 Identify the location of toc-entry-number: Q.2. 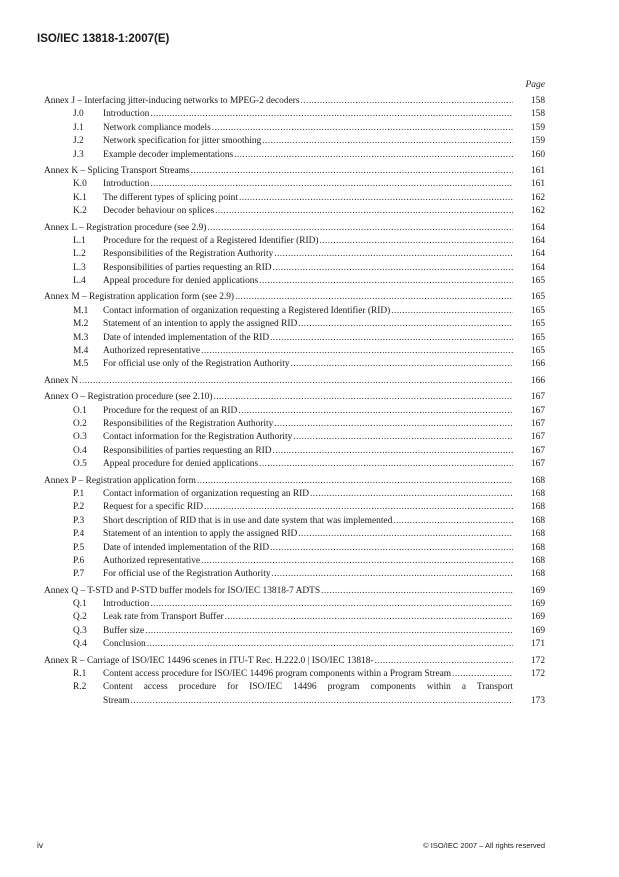
(80, 617).